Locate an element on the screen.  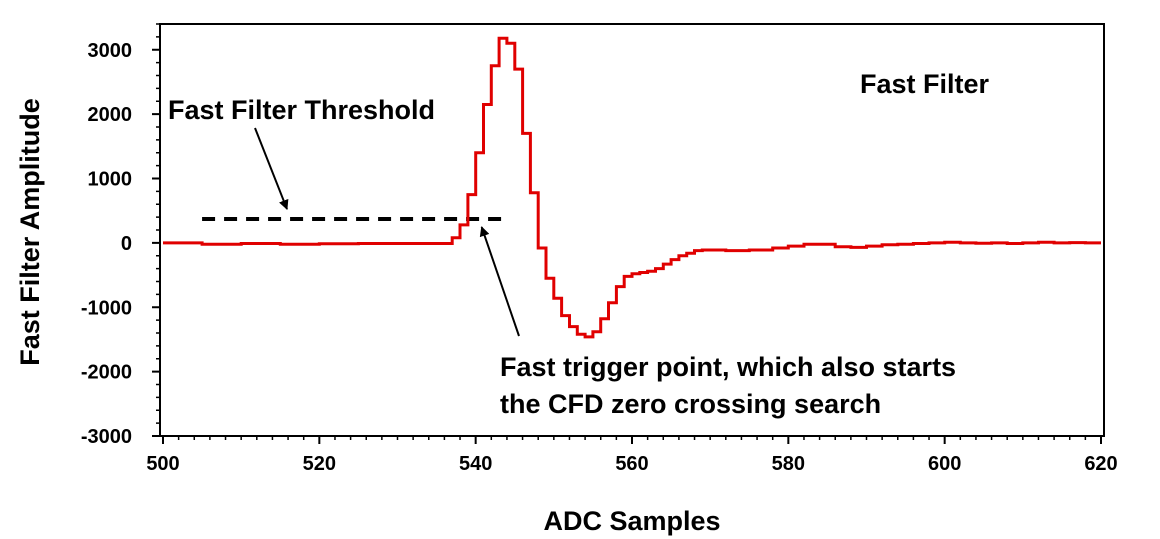
trigger-label-line1: Fast trigger point, which also starts is located at coordinates (728, 367).